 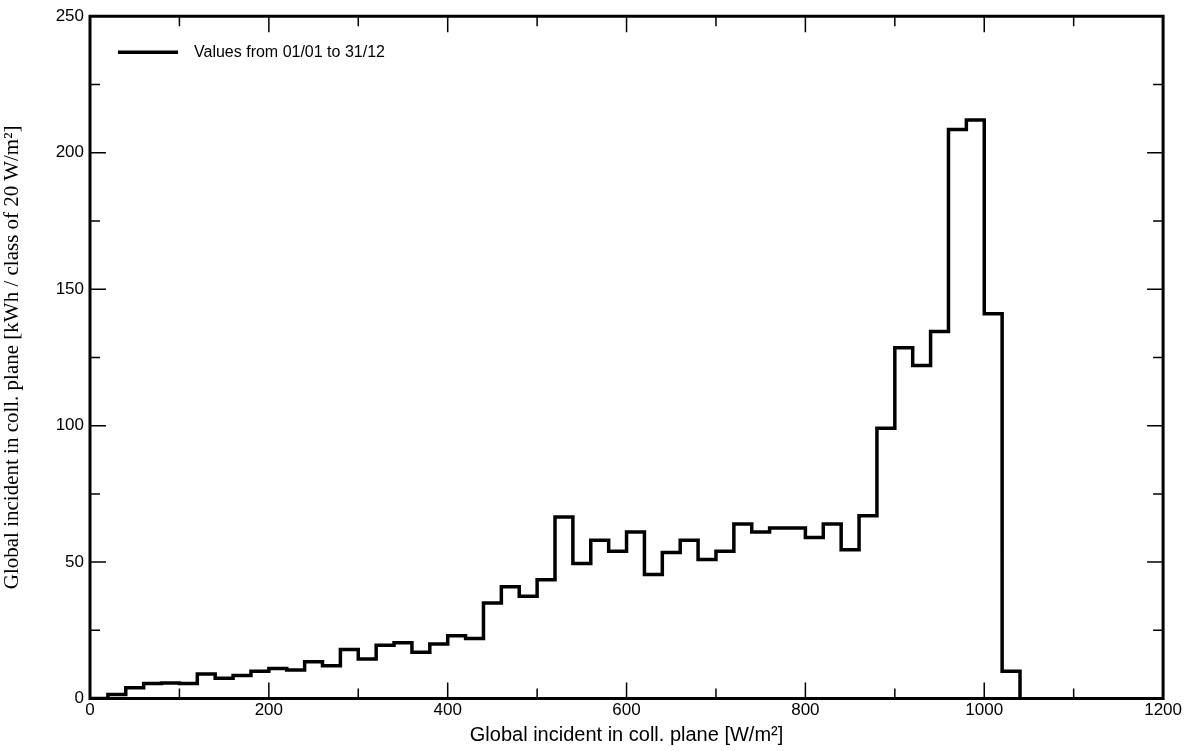 I want to click on y-tick-label: 250, so click(x=69, y=15).